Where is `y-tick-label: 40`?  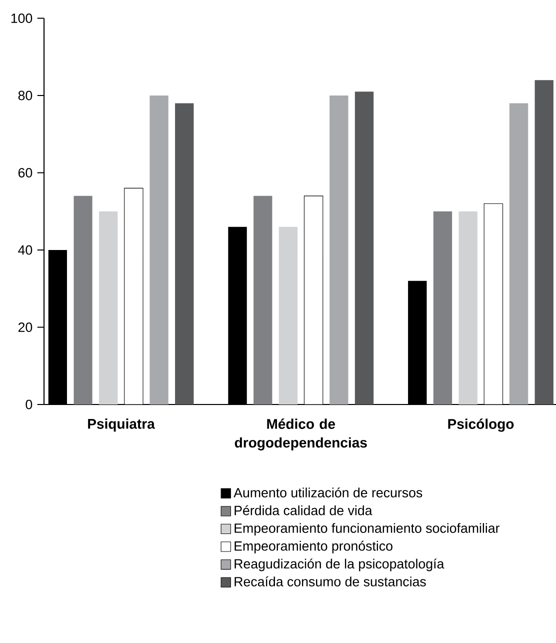 y-tick-label: 40 is located at coordinates (25, 250).